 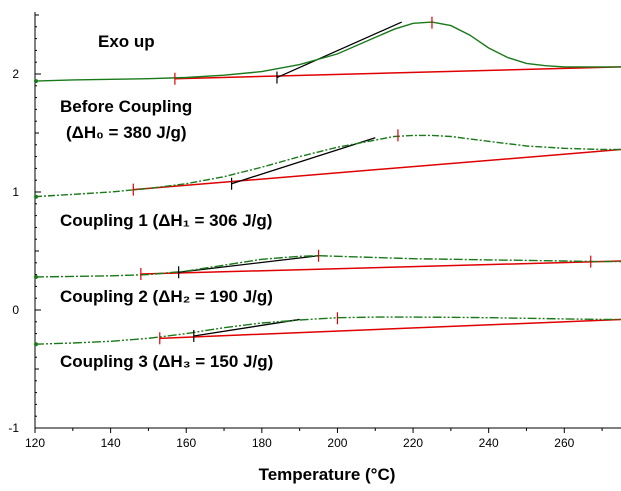 I want to click on y-tick-label: -1, so click(x=13, y=428).